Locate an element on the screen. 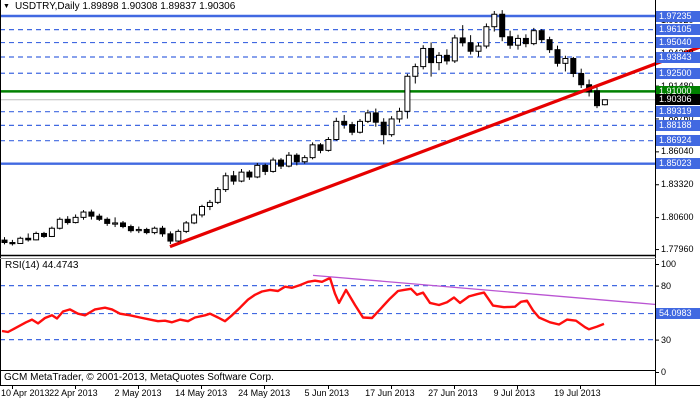 The image size is (700, 402). price-level-badge: 1.91000 is located at coordinates (678, 91).